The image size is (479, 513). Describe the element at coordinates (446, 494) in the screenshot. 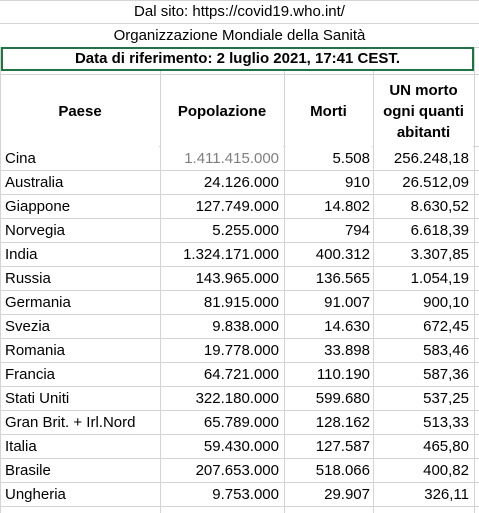

I see `ratio-cell: 326,11` at that location.